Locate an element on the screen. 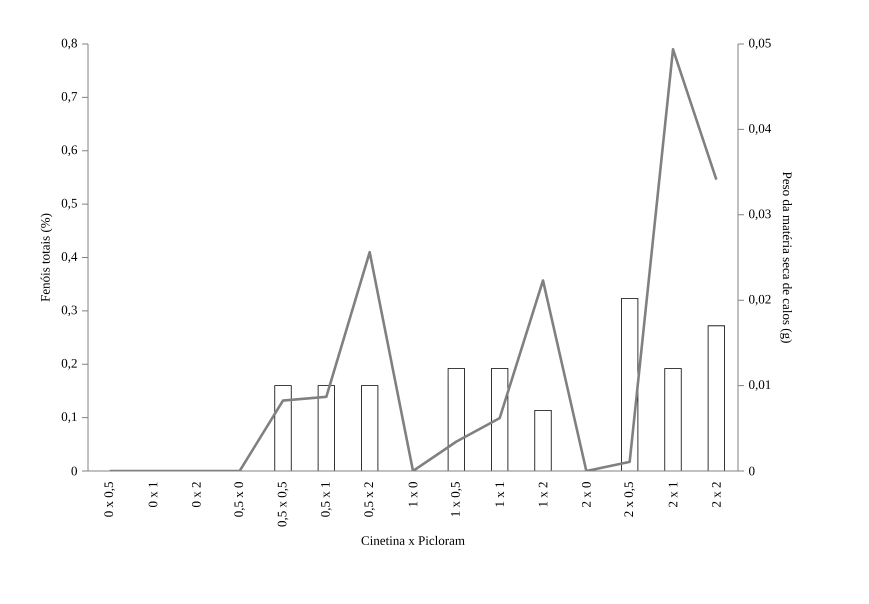 The width and height of the screenshot is (869, 604). x-axis-title: Cinetina x Picloram is located at coordinates (413, 541).